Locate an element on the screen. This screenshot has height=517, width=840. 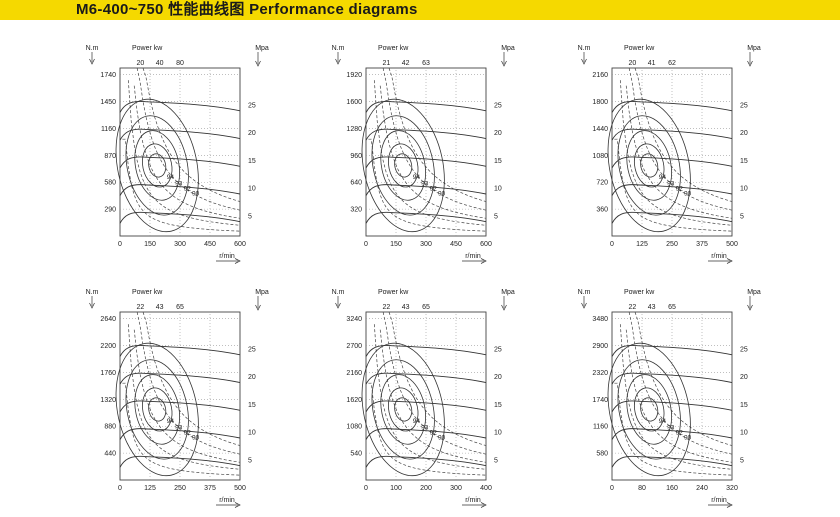
speed-tick: 320 is located at coordinates (732, 488).